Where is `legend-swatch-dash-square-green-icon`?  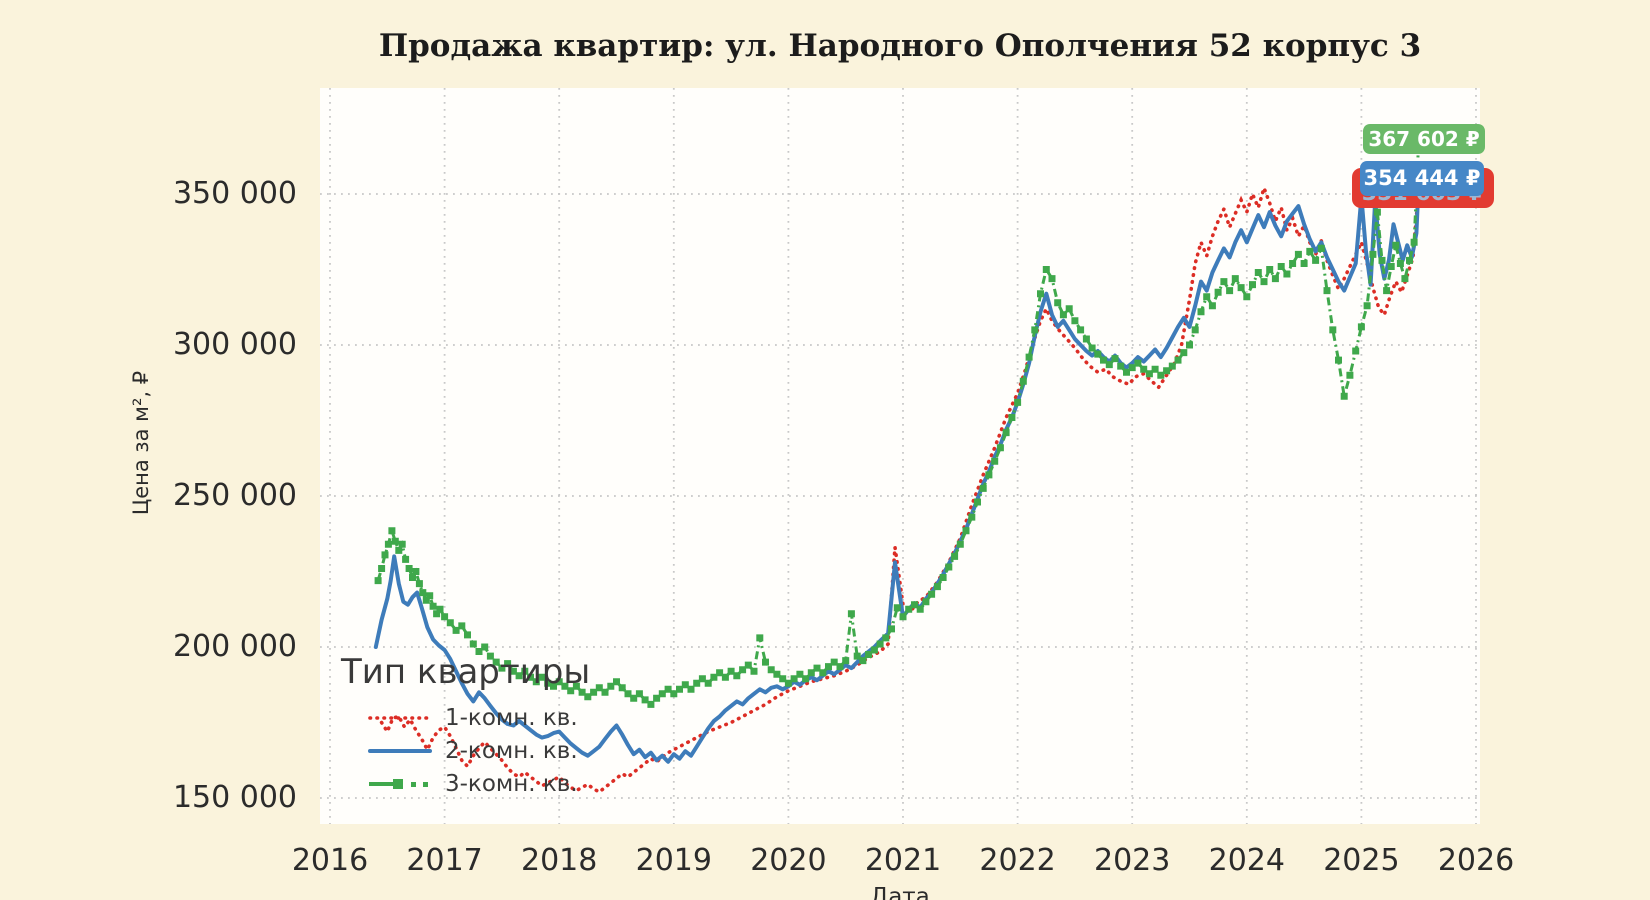
legend-swatch-dash-square-green-icon is located at coordinates (398, 783).